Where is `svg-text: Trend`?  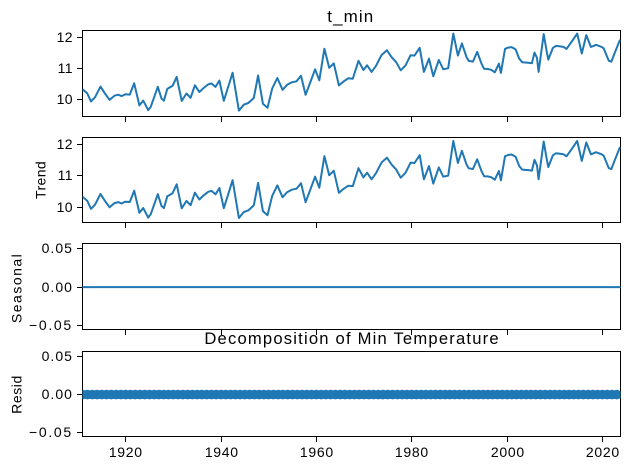 svg-text: Trend is located at coordinates (41, 180).